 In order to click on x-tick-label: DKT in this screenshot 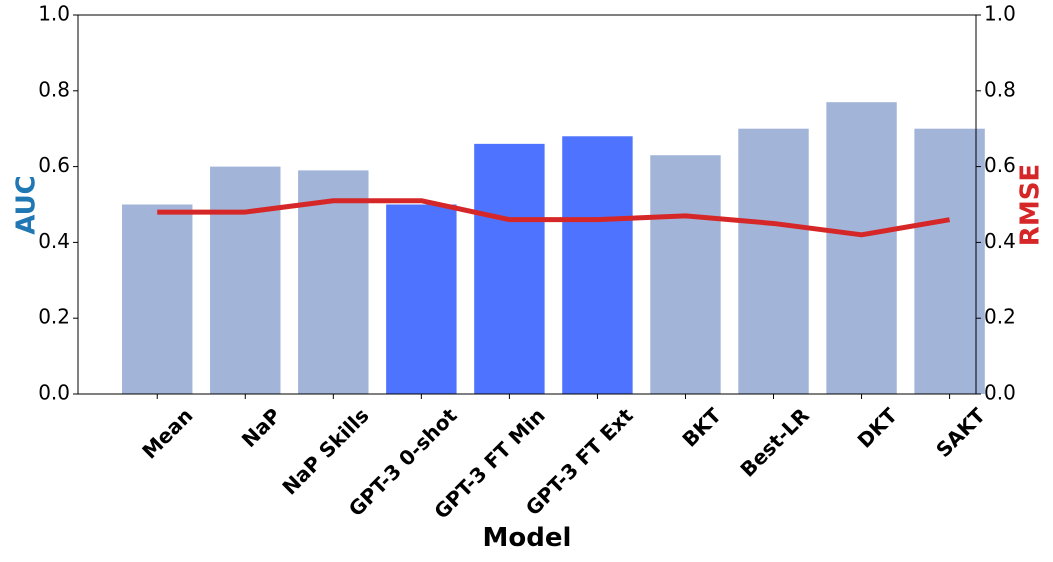, I will do `click(878, 428)`.